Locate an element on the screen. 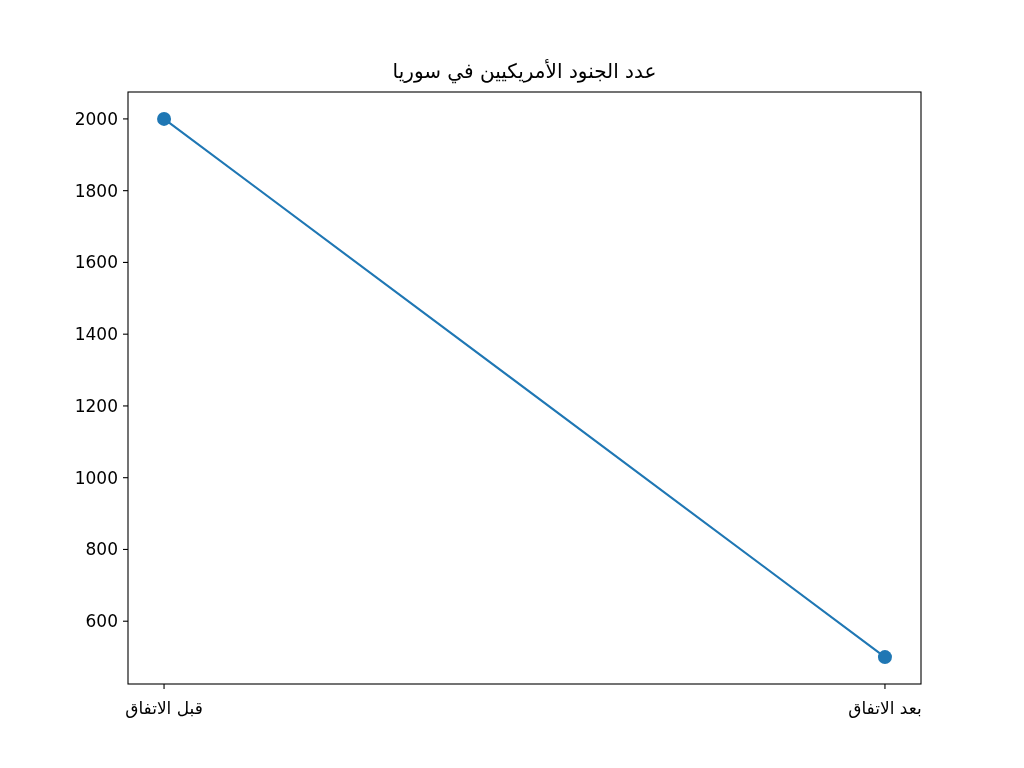 Image resolution: width=1024 pixels, height=768 pixels. x-tick-label: بعد الاتفاق is located at coordinates (885, 708).